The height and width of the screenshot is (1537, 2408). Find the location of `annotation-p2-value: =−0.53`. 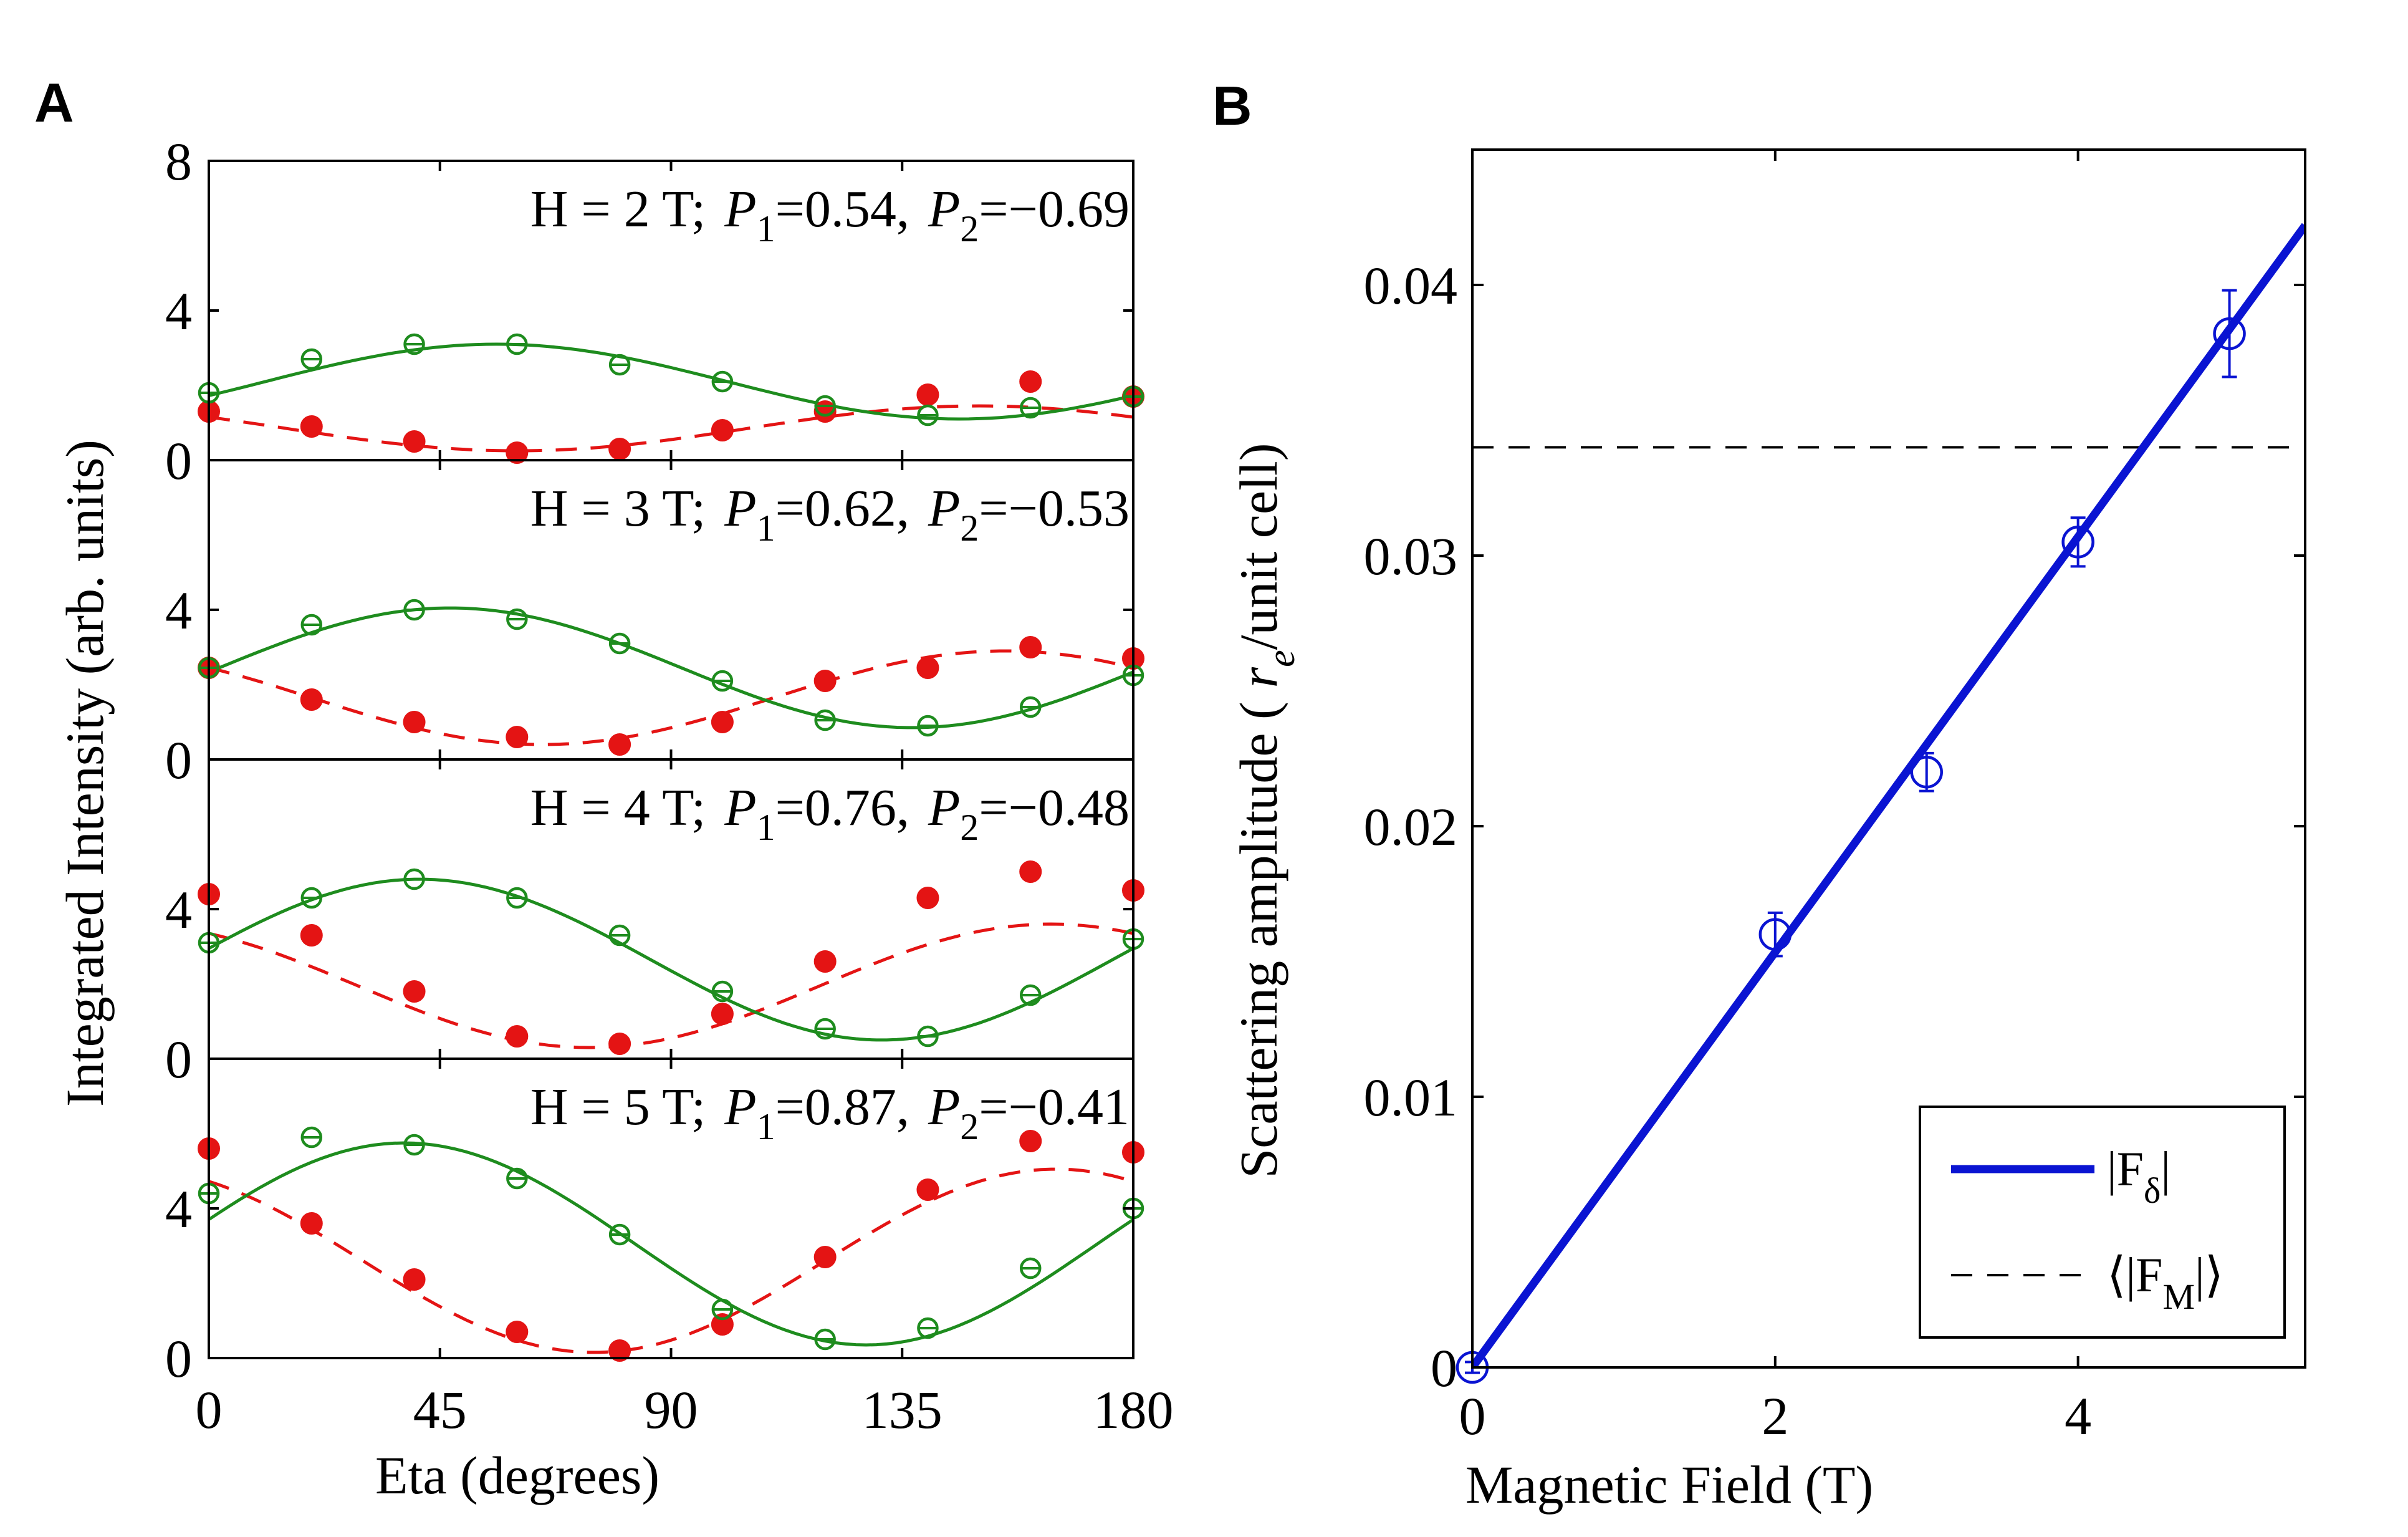

annotation-p2-value: =−0.53 is located at coordinates (1054, 508).